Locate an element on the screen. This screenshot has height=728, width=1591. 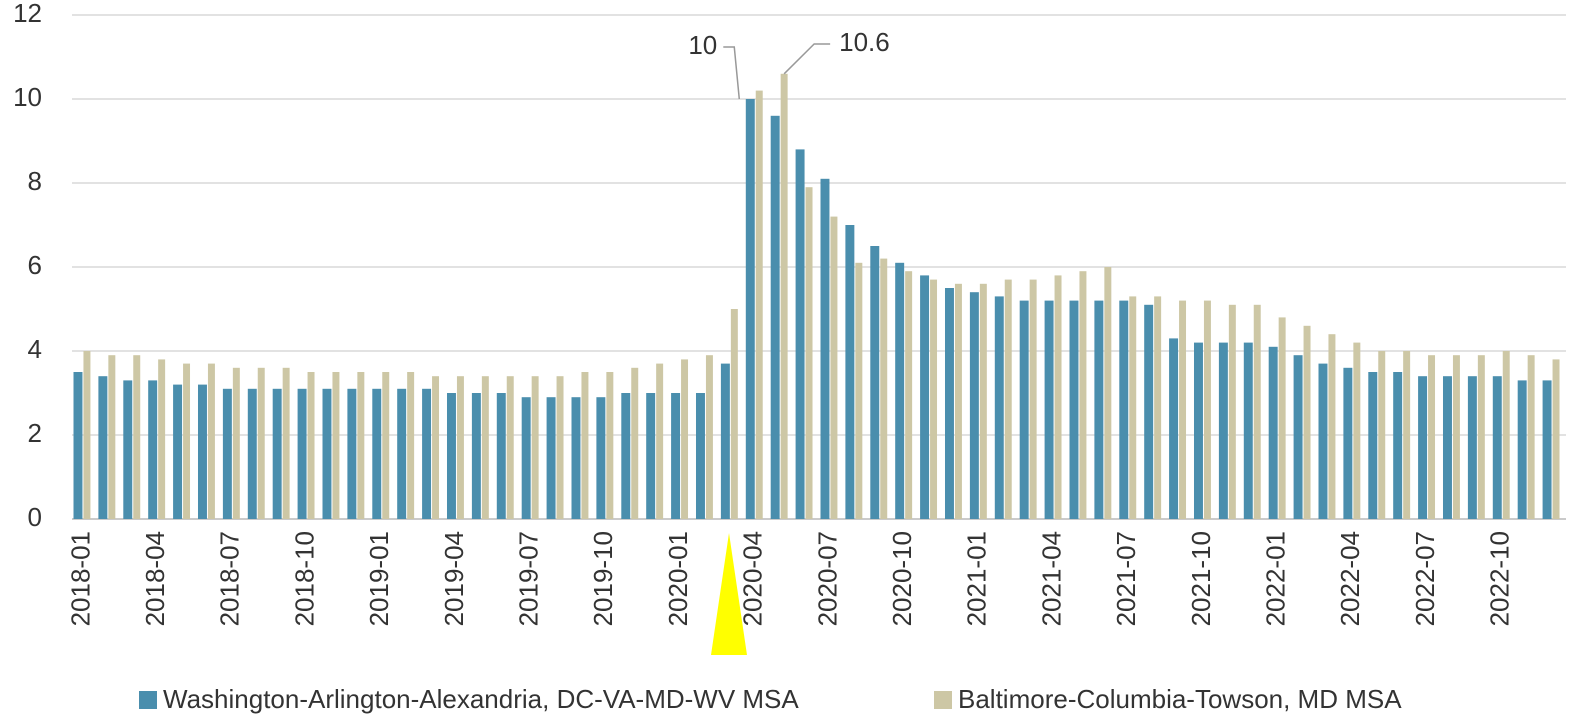
x-tick-label: 2022-01 is located at coordinates (1276, 578).